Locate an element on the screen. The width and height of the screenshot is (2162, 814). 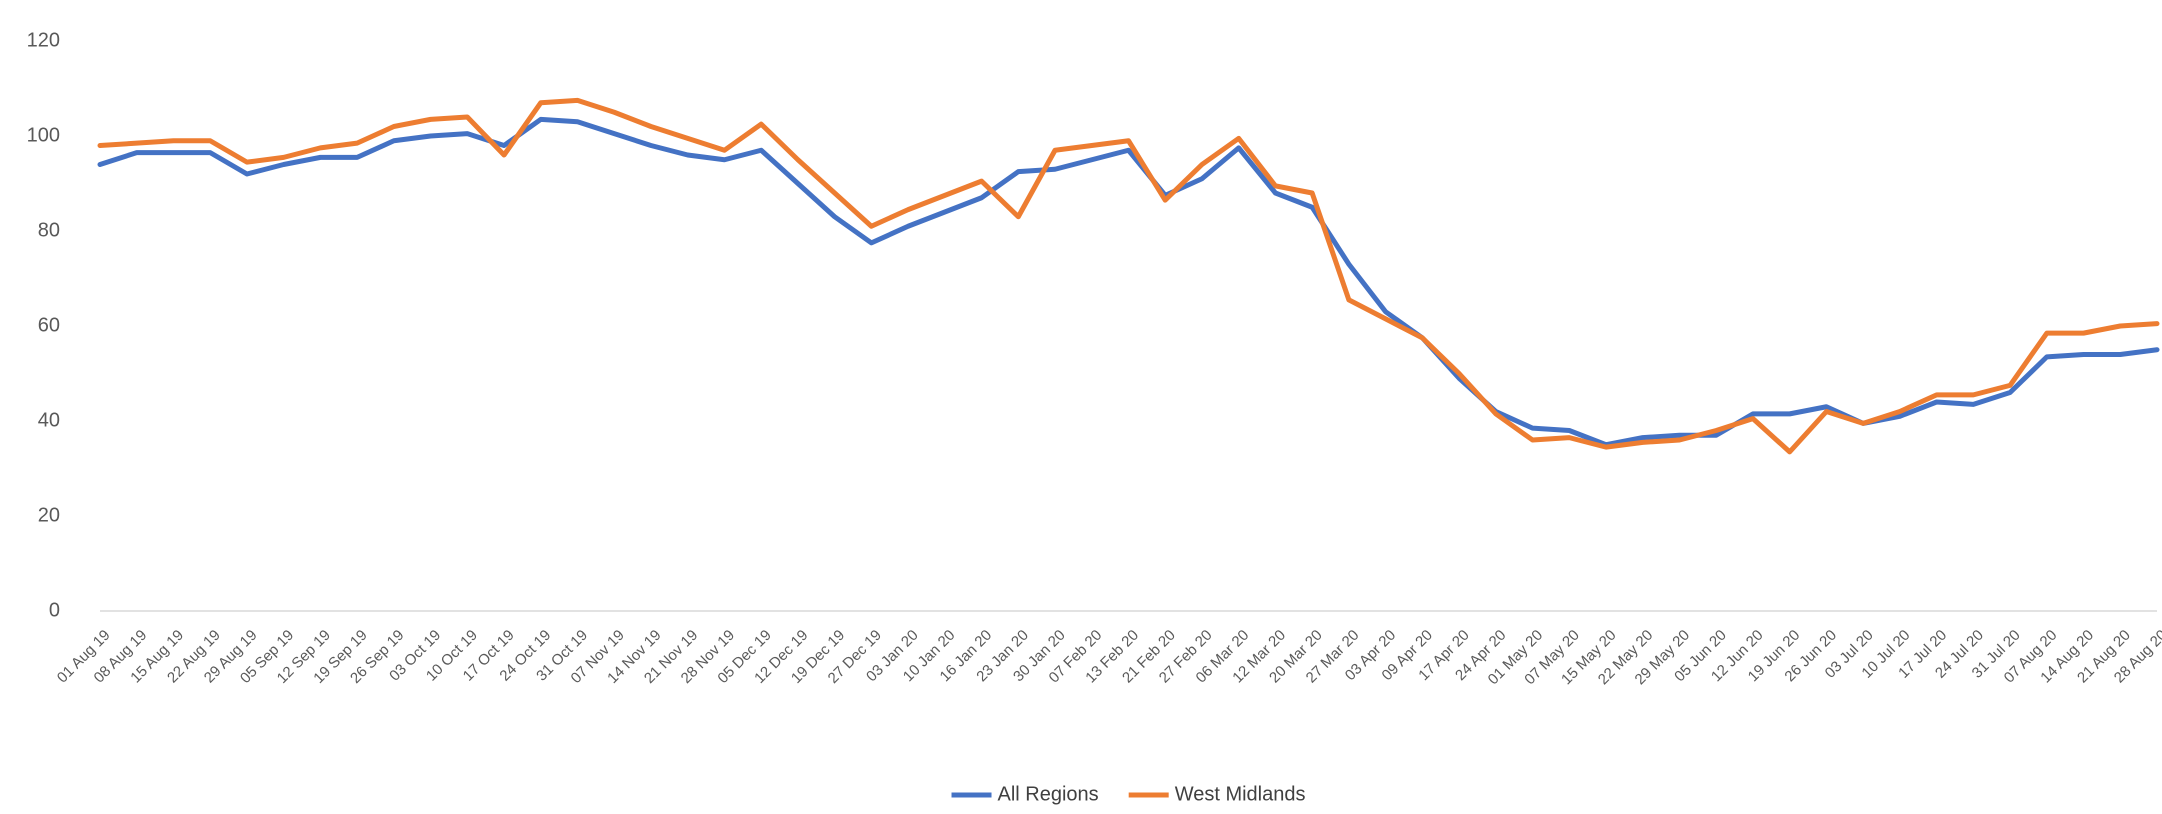
y-tick-label: 80 is located at coordinates (49, 230).